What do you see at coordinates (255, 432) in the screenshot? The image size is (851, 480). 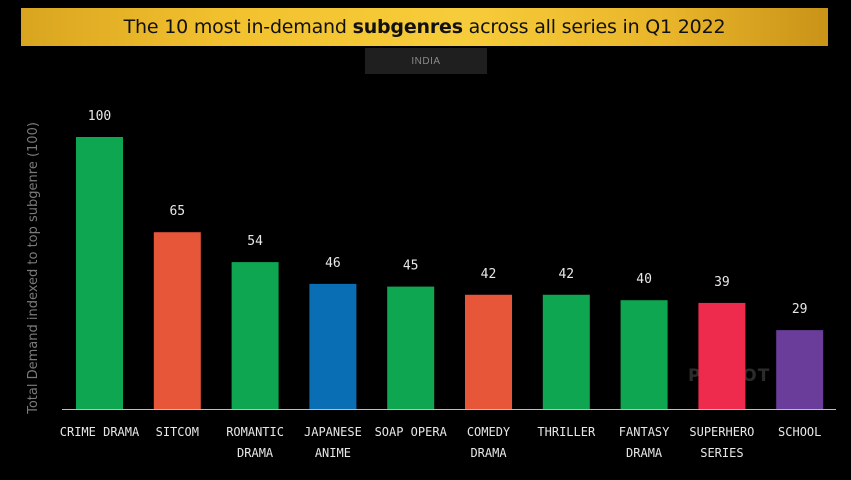 I see `category-label: ROMANTIC` at bounding box center [255, 432].